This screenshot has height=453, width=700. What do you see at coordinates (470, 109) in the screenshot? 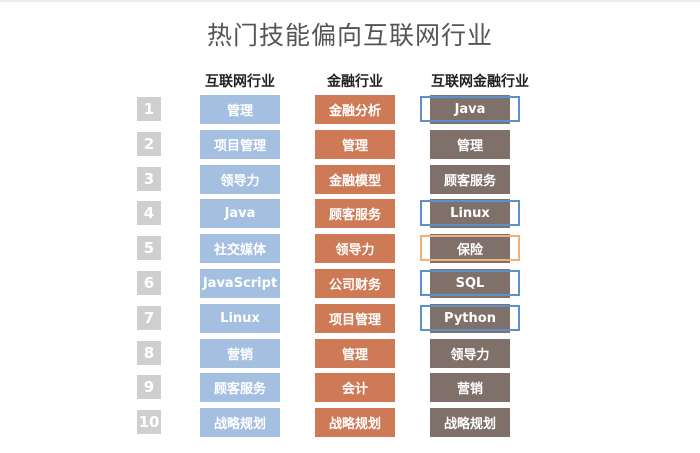
I see `internet-finance-skill-cell: Java` at bounding box center [470, 109].